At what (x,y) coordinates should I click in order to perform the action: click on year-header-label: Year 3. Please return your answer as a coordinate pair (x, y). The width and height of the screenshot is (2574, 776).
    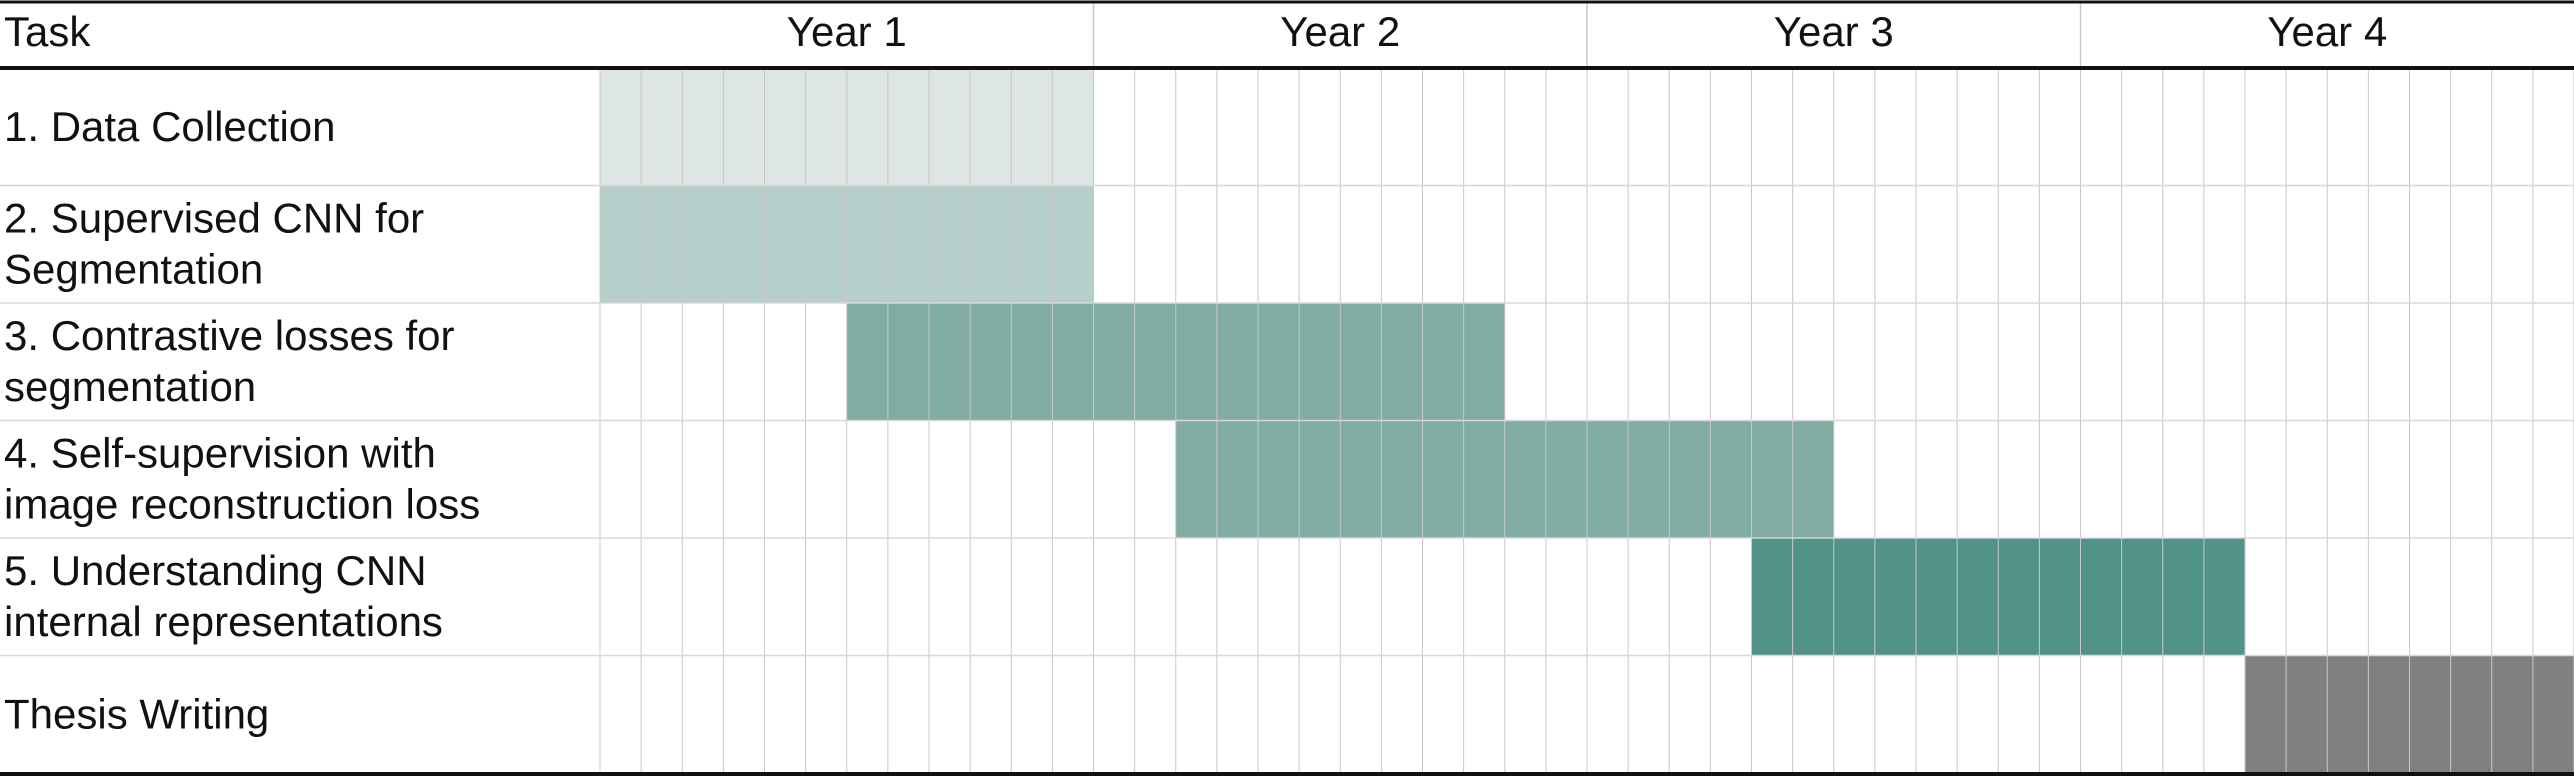
    Looking at the image, I should click on (1834, 31).